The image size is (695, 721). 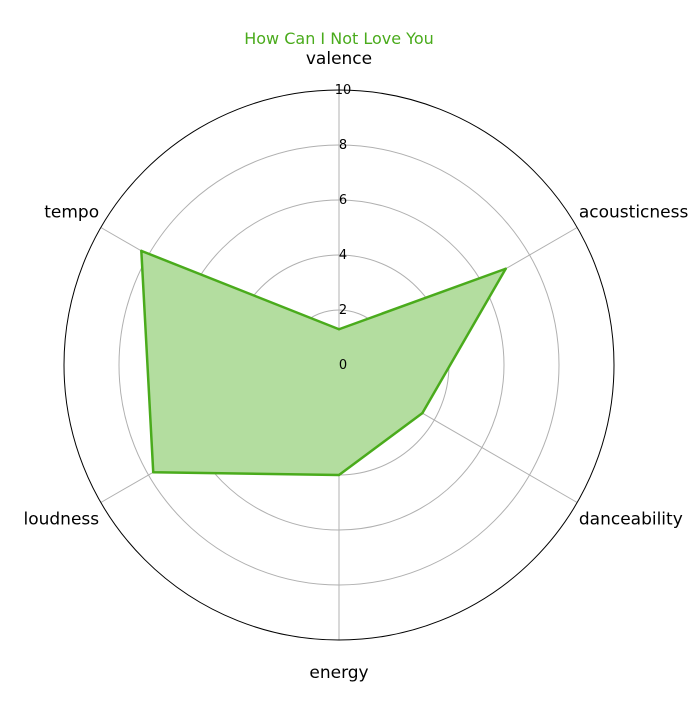 What do you see at coordinates (61, 520) in the screenshot?
I see `axis-label-loudness: loudness` at bounding box center [61, 520].